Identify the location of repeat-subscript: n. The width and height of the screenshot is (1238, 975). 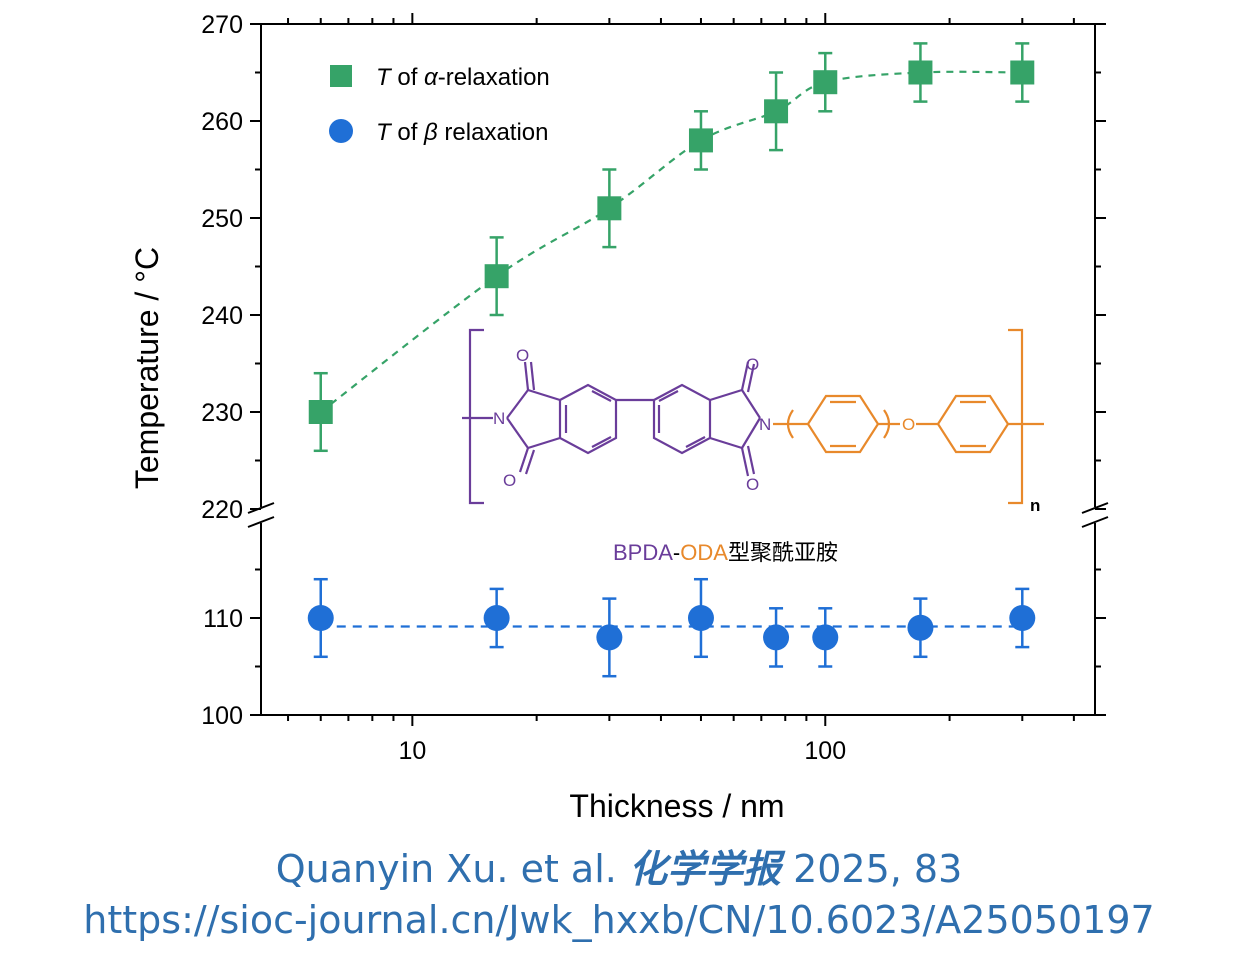
(1035, 505).